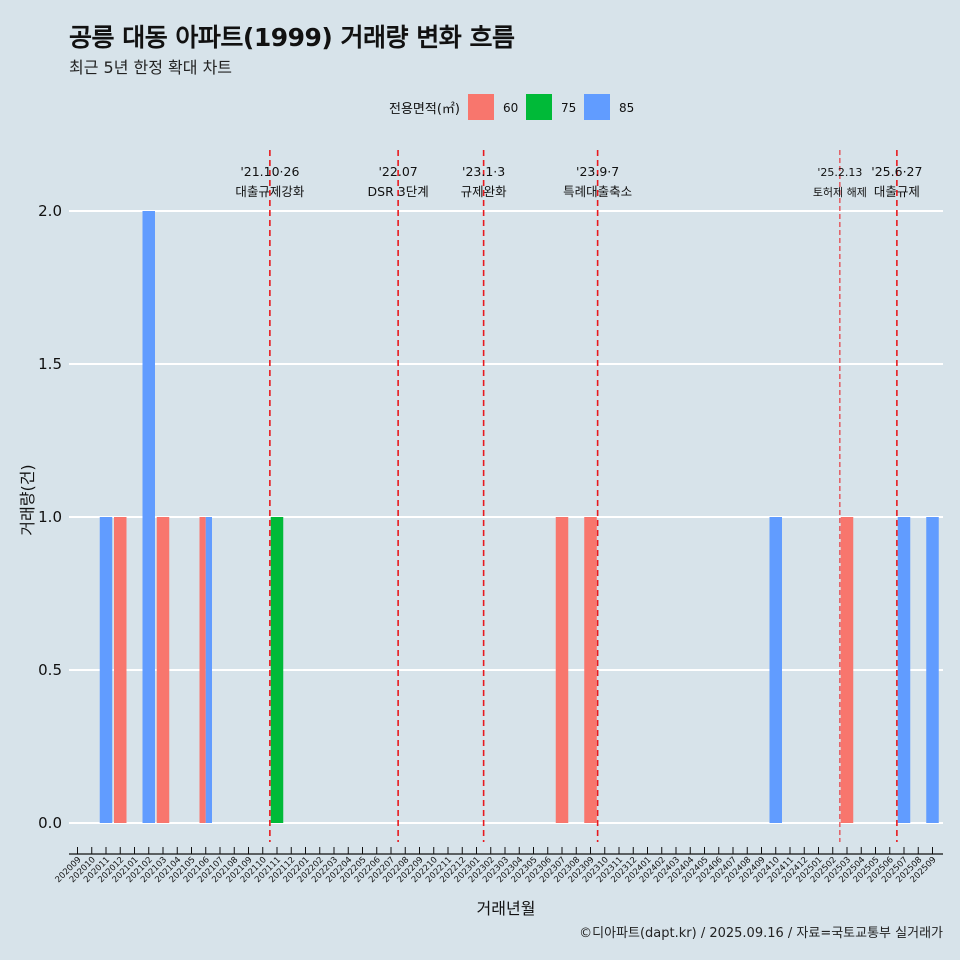 The width and height of the screenshot is (960, 960). Describe the element at coordinates (424, 109) in the screenshot. I see `legend-title: 전용면적(㎡)` at that location.